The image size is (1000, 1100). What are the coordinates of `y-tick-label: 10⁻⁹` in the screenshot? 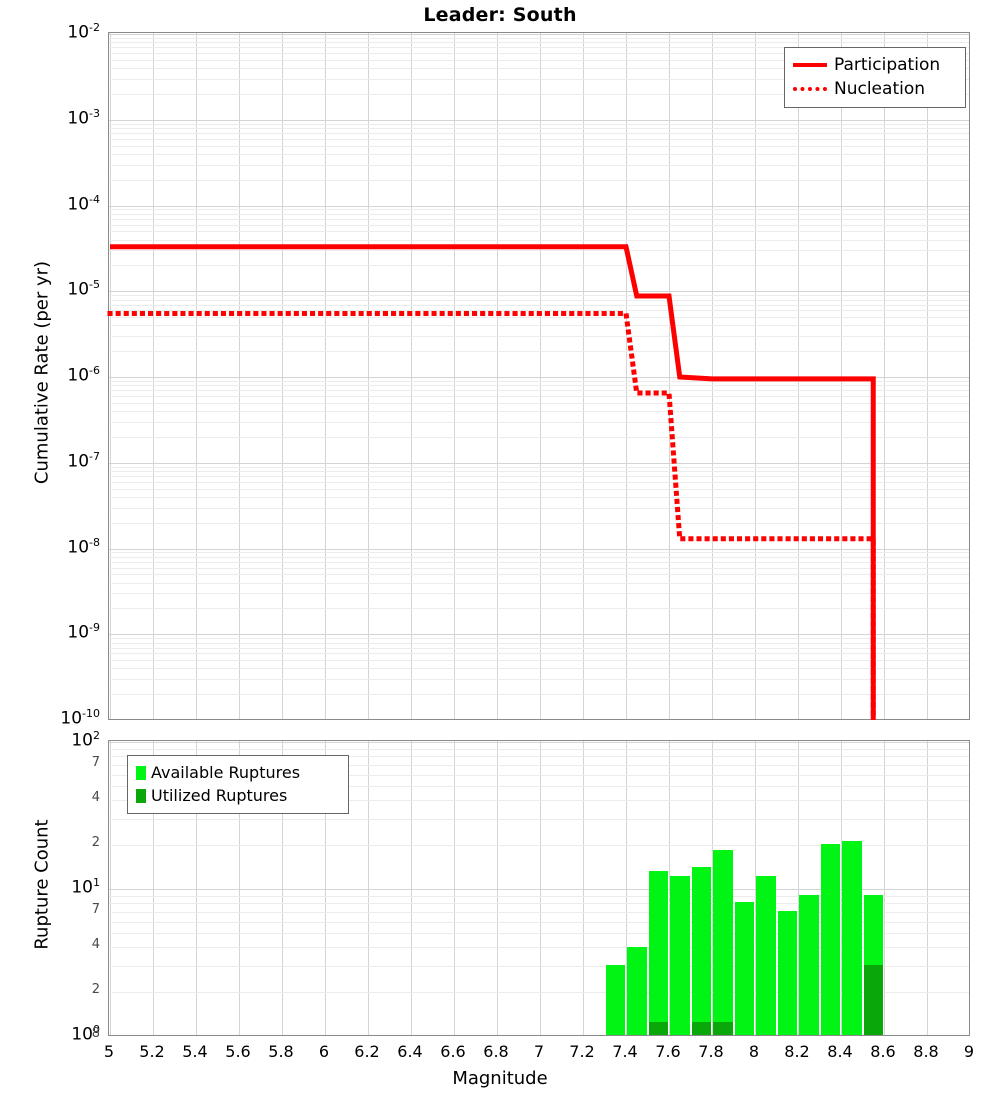 It's located at (83, 632).